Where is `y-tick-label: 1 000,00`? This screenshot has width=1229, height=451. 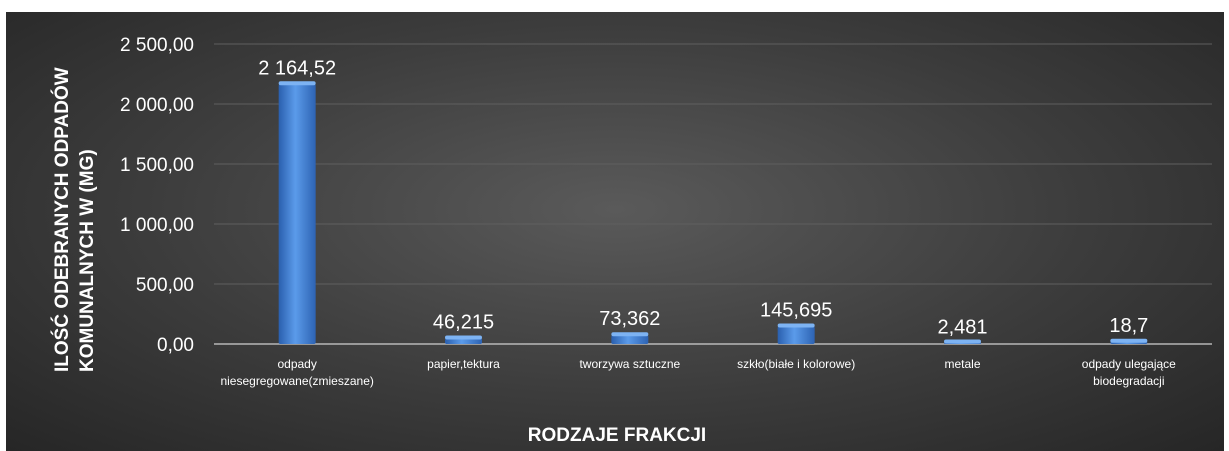
y-tick-label: 1 000,00 is located at coordinates (157, 225).